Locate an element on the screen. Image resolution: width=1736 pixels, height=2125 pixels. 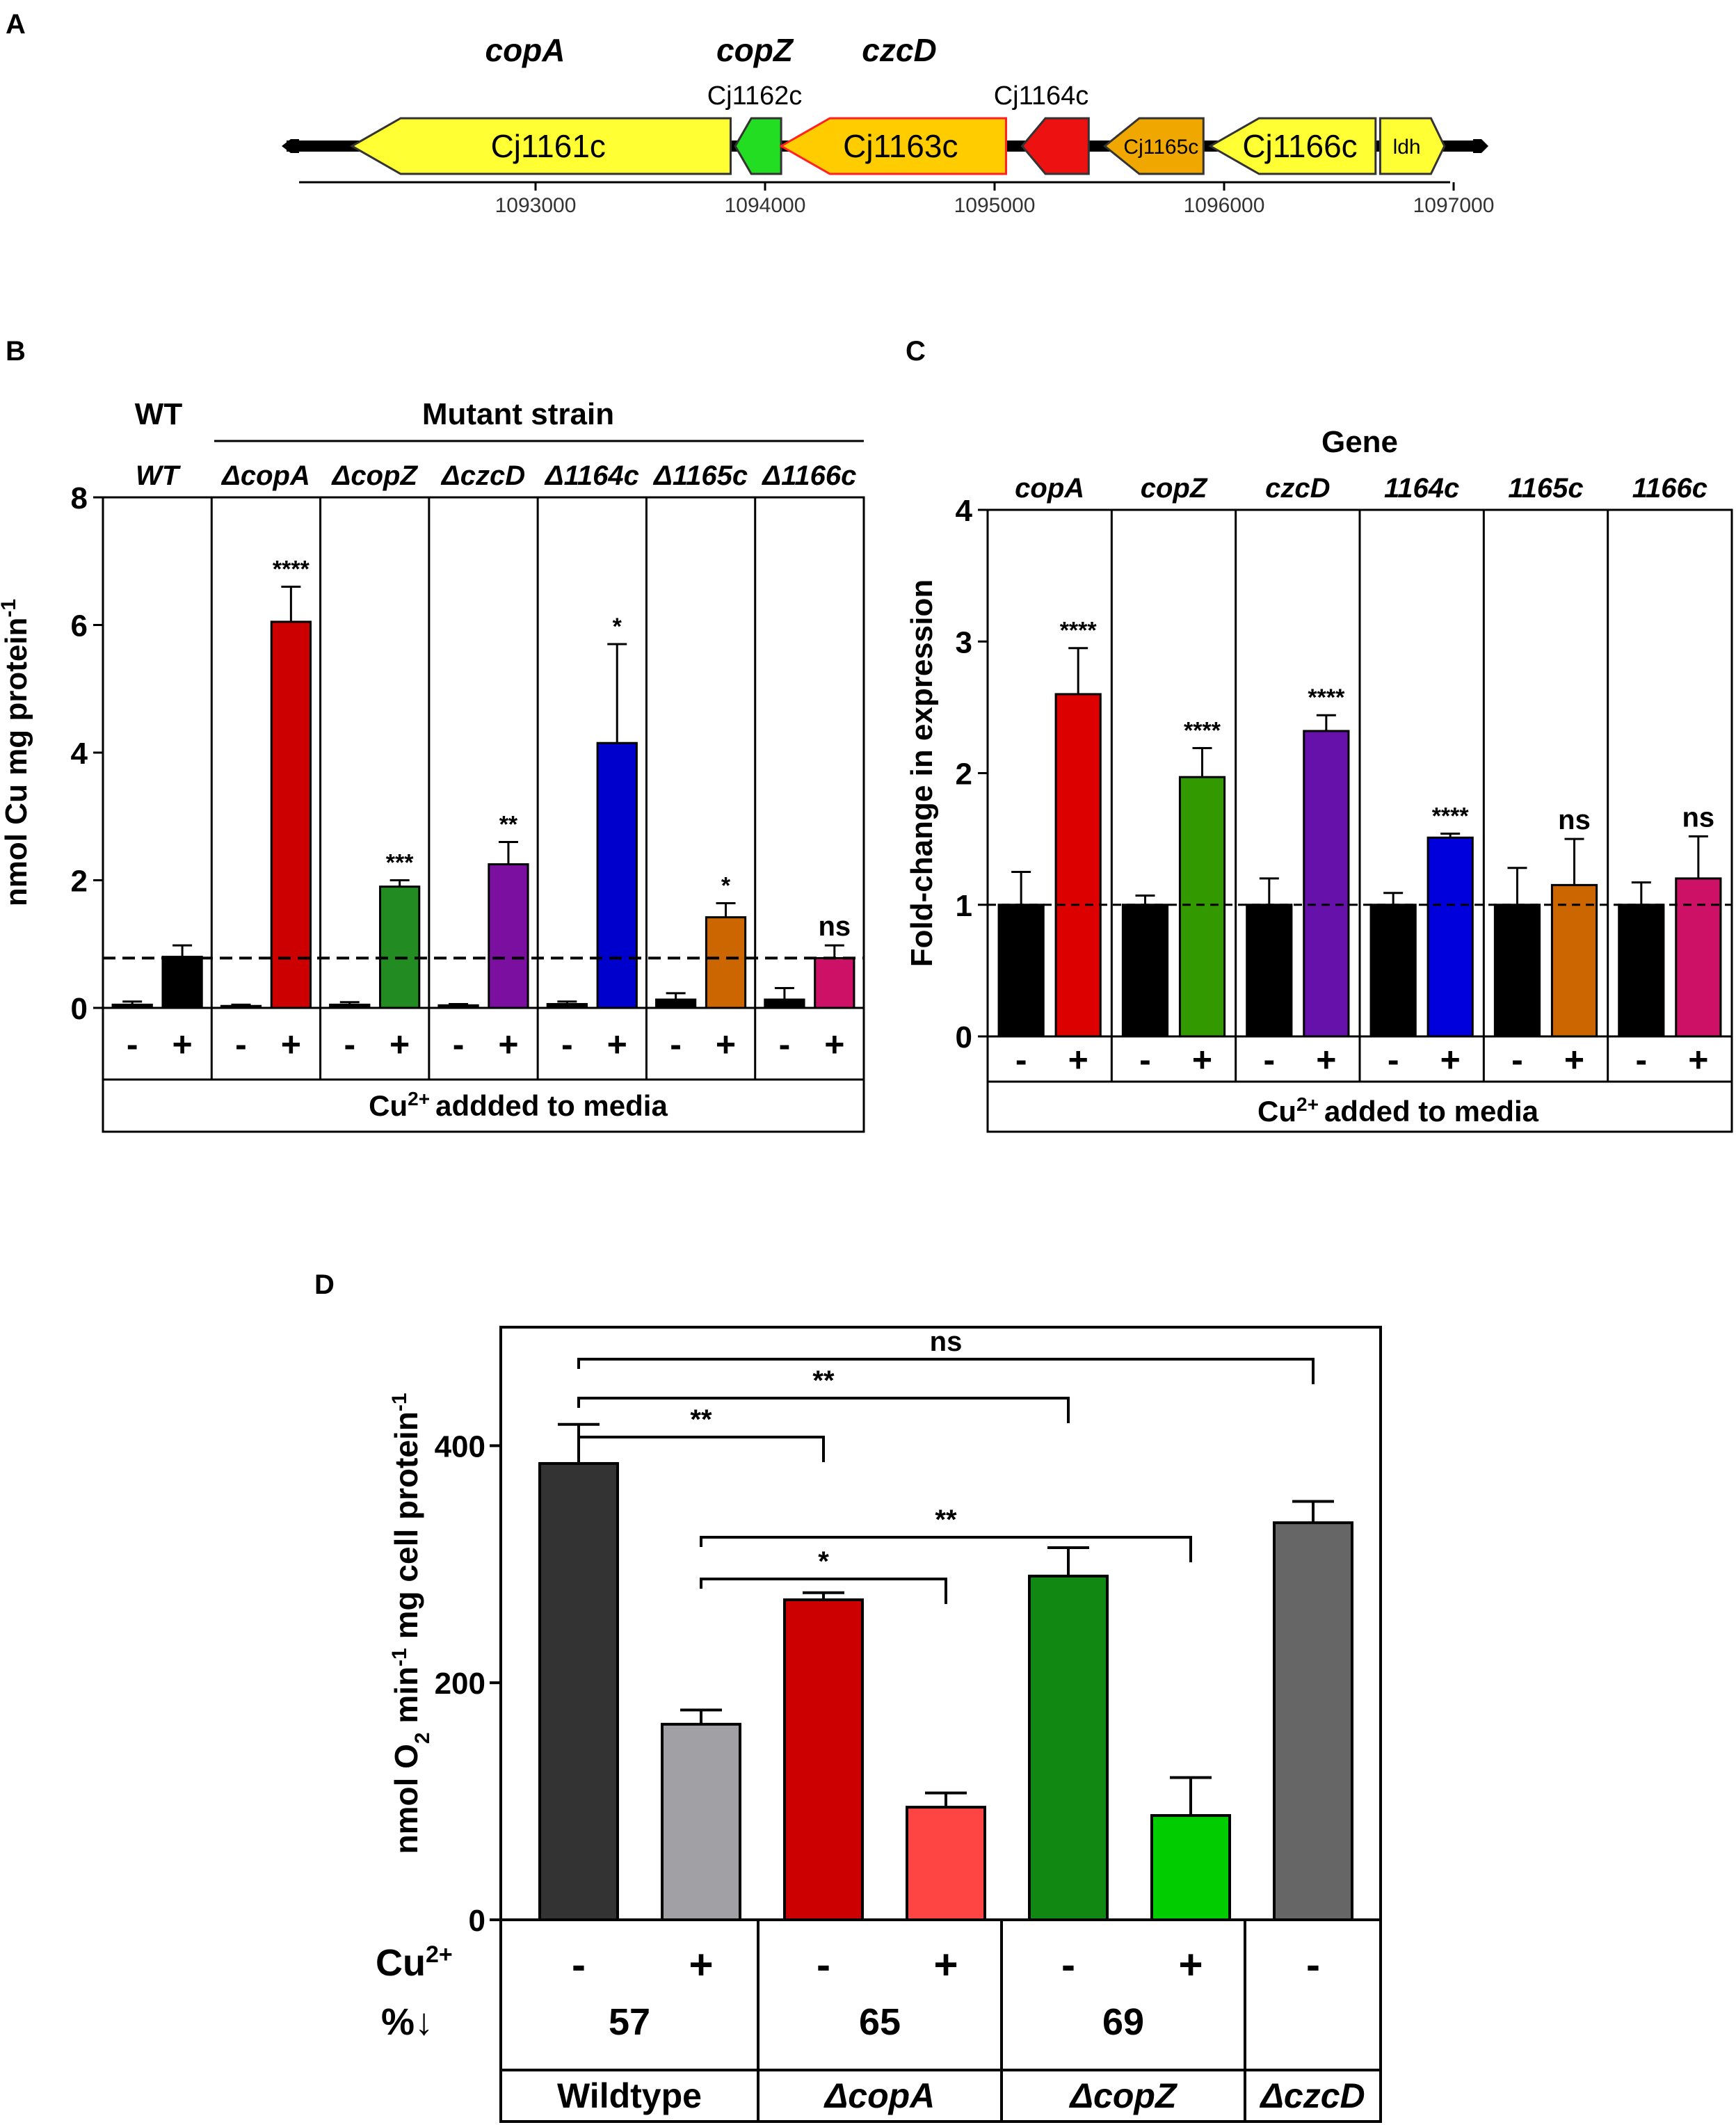
gene-arrow-Cj1165c is located at coordinates (1154, 146).